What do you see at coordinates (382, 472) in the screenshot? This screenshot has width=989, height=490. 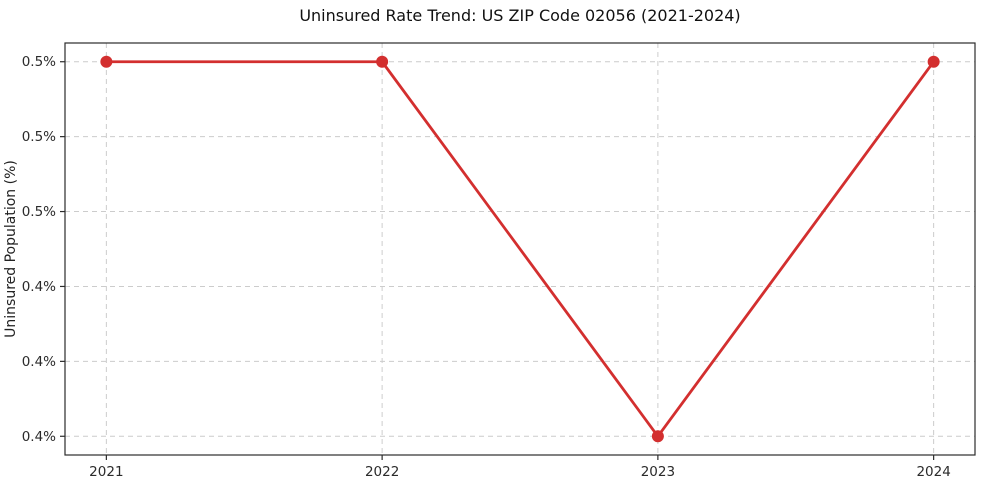 I see `x-tick-label: 2022` at bounding box center [382, 472].